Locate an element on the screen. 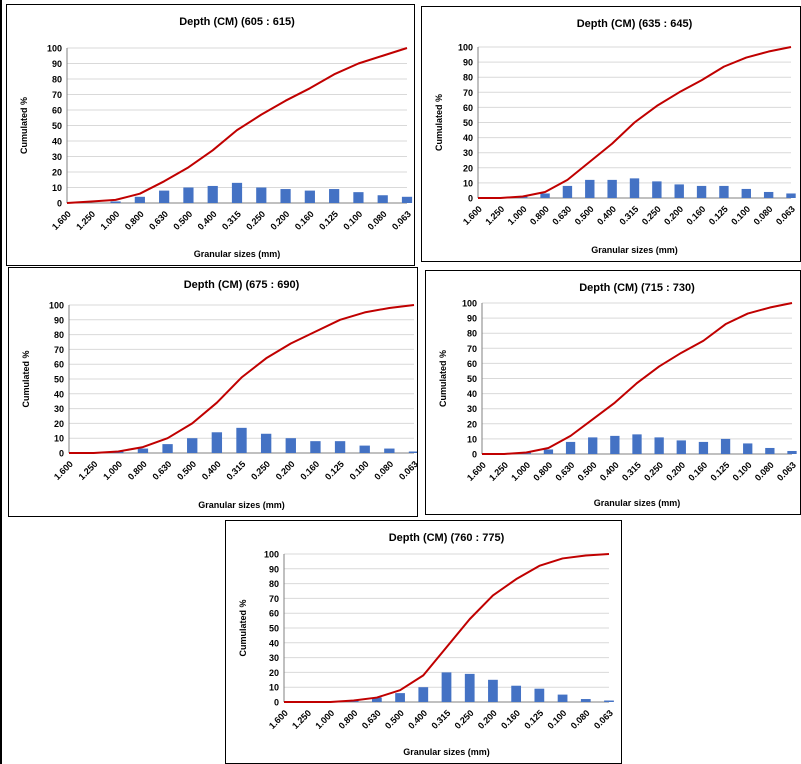  y-tick-label: 20 is located at coordinates (468, 168).